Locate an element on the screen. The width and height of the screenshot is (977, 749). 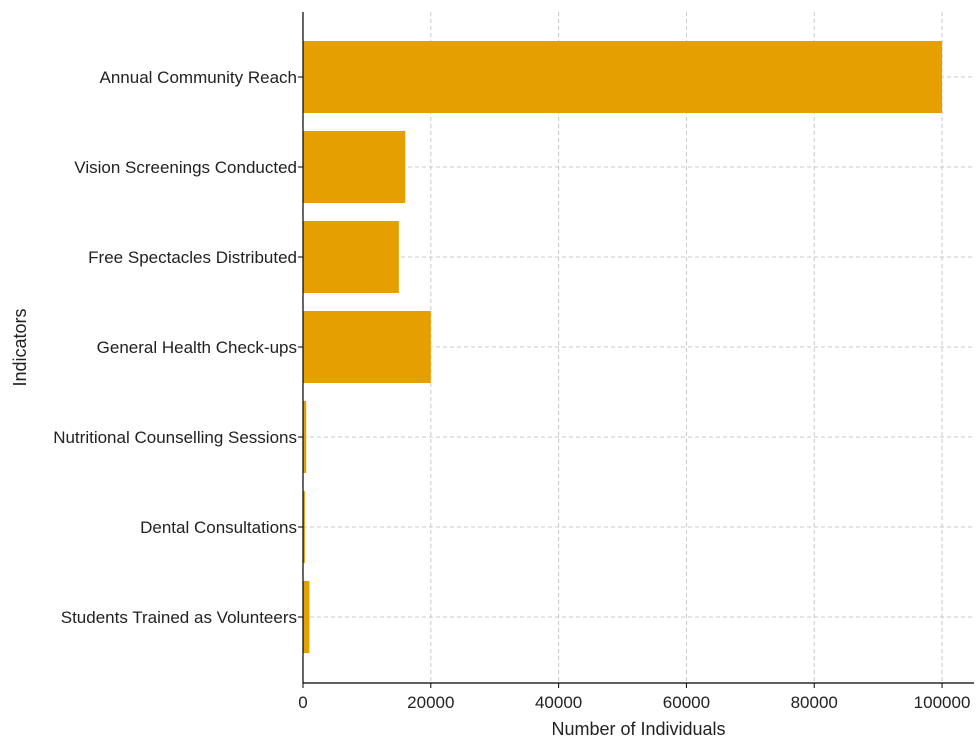
x-axis-ticks: 0 20000 40000 60000 80000 100000 is located at coordinates (634, 697).